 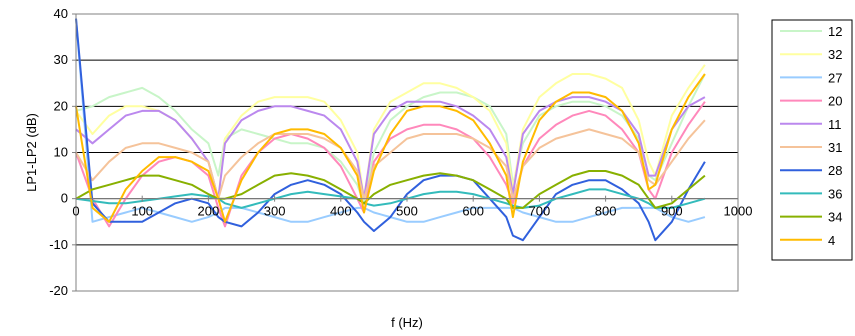 I want to click on y-tick-label: 0, so click(x=64, y=198).